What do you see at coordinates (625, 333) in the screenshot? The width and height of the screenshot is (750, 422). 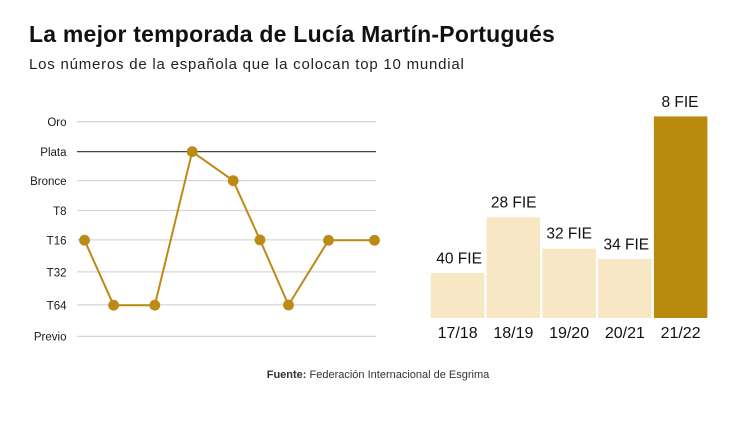 I see `svg-text: 20/21` at bounding box center [625, 333].